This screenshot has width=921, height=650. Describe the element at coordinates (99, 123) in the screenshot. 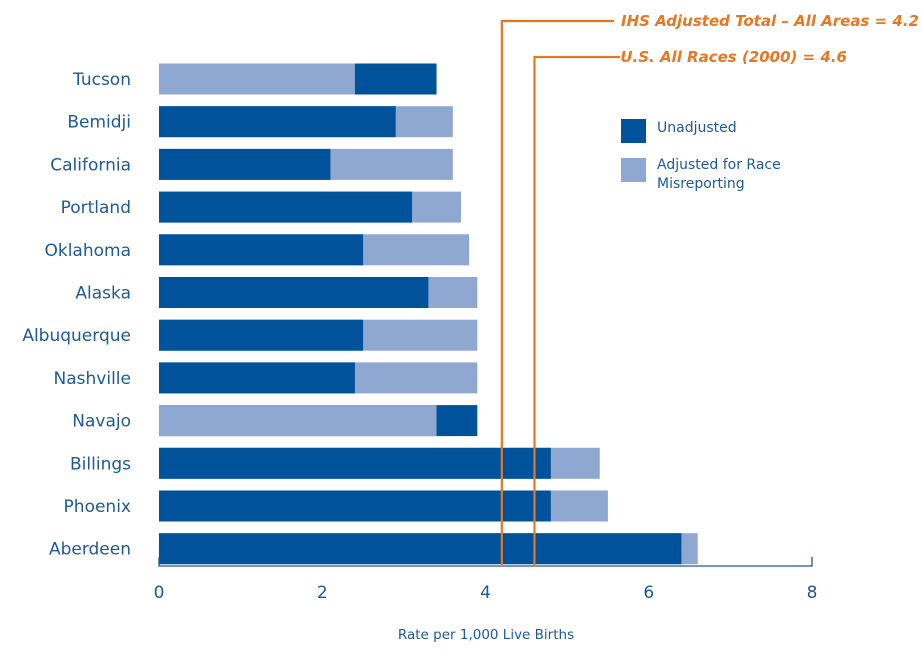

I see `category-label-bemidji: Bemidji` at that location.